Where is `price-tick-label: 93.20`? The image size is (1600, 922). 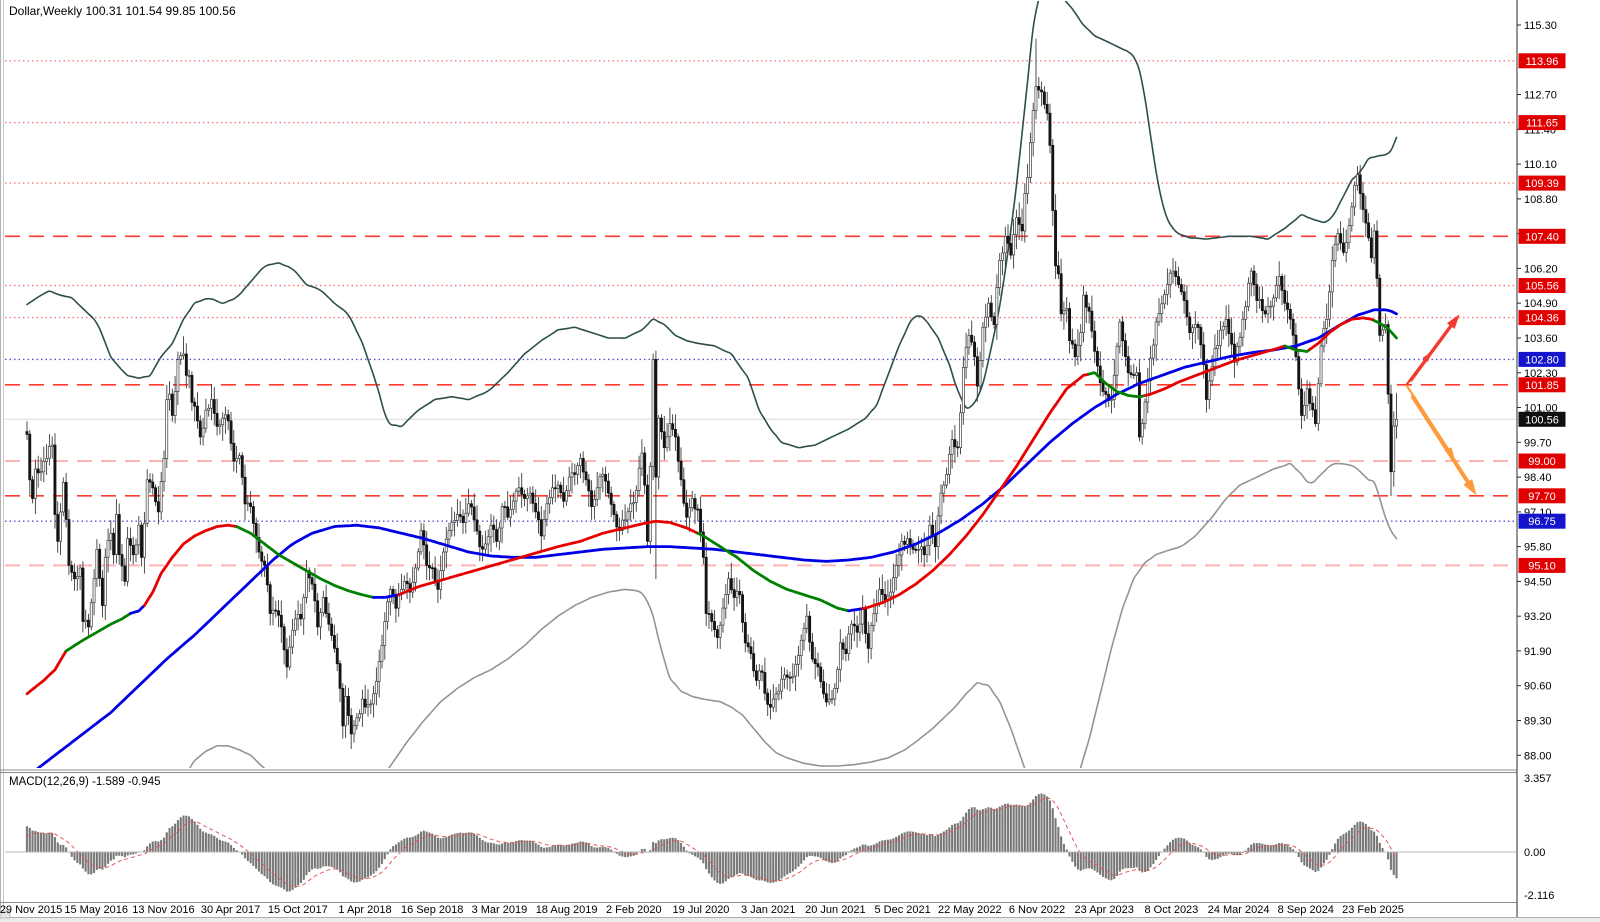
price-tick-label: 93.20 is located at coordinates (1538, 617).